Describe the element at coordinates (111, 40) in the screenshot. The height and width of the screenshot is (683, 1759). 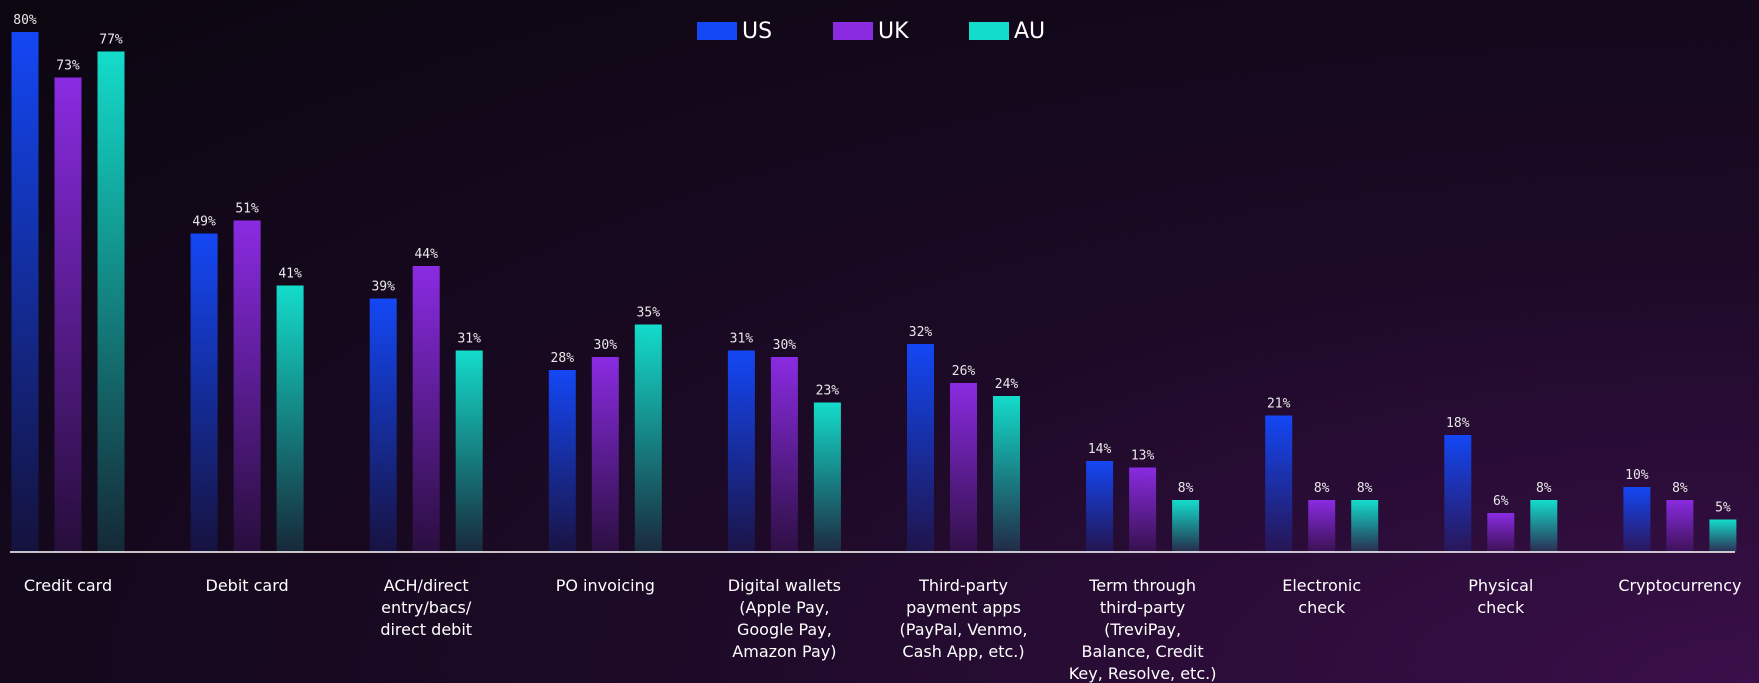
I see `value-label: 77%` at that location.